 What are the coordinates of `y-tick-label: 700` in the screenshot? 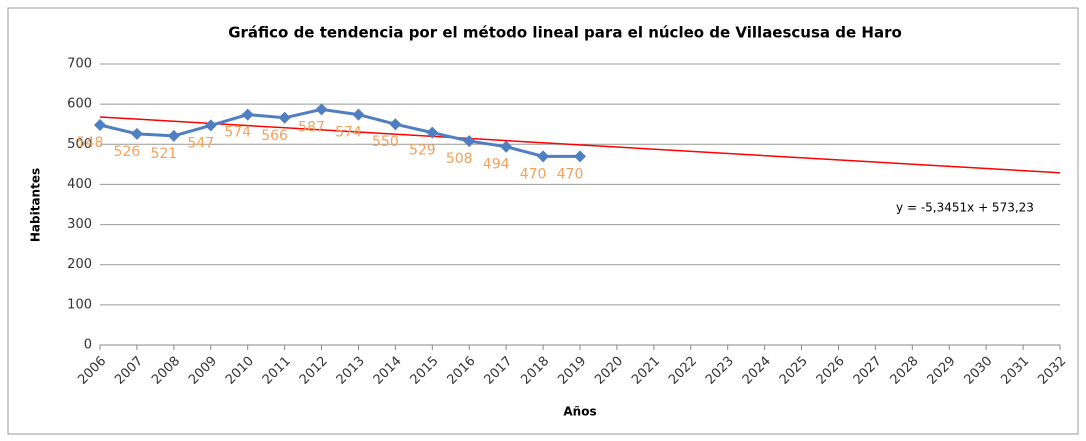 It's located at (79, 64).